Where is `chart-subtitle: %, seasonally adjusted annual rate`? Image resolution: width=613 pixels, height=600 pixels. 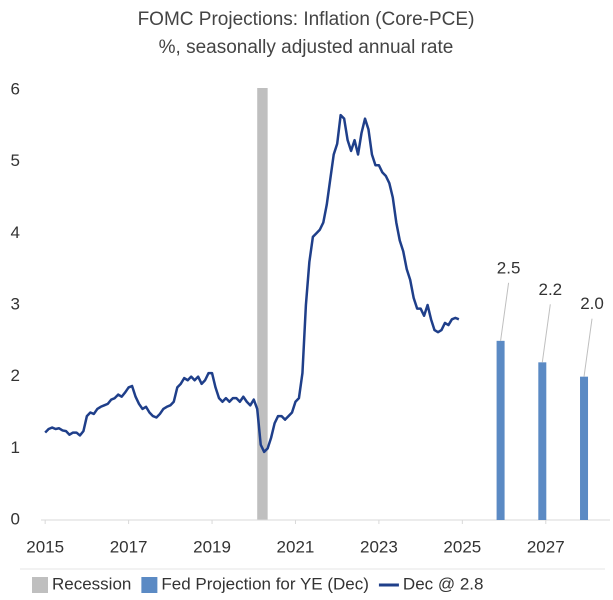
chart-subtitle: %, seasonally adjusted annual rate is located at coordinates (306, 47).